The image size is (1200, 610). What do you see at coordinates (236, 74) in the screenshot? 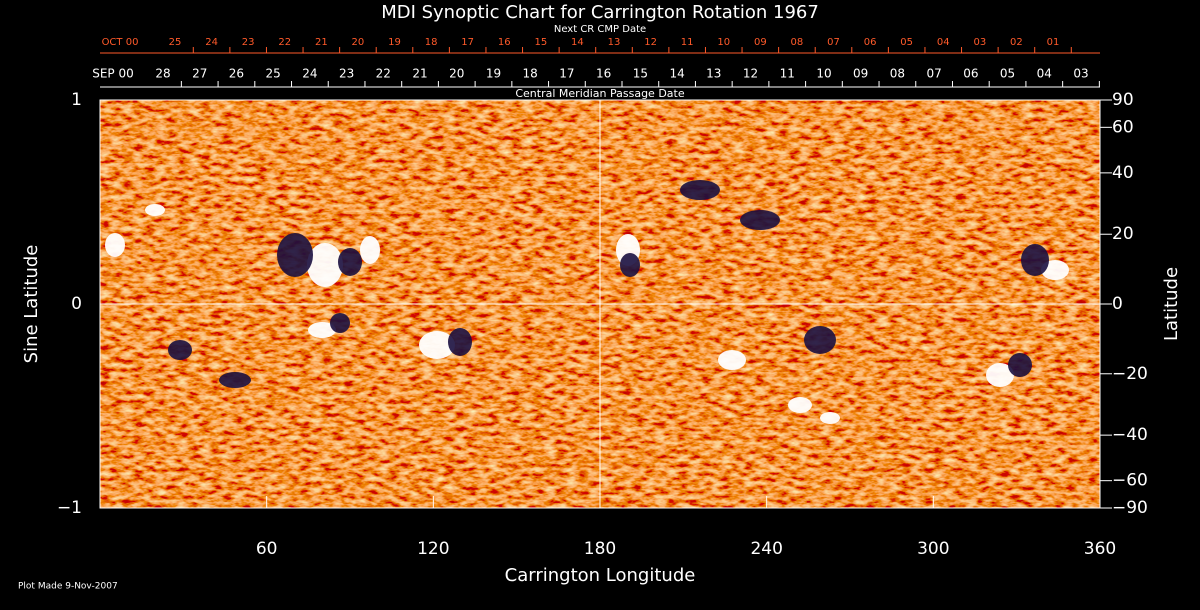
I see `date-tick-label: 26` at bounding box center [236, 74].